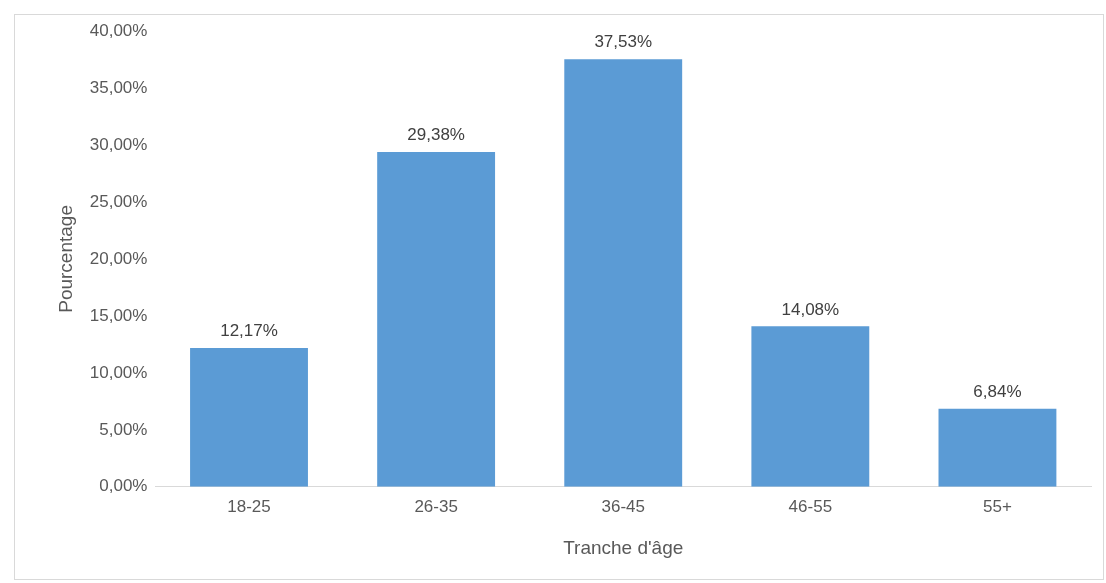 The height and width of the screenshot is (583, 1106). Describe the element at coordinates (810, 506) in the screenshot. I see `x-tick-label: 46-55` at that location.